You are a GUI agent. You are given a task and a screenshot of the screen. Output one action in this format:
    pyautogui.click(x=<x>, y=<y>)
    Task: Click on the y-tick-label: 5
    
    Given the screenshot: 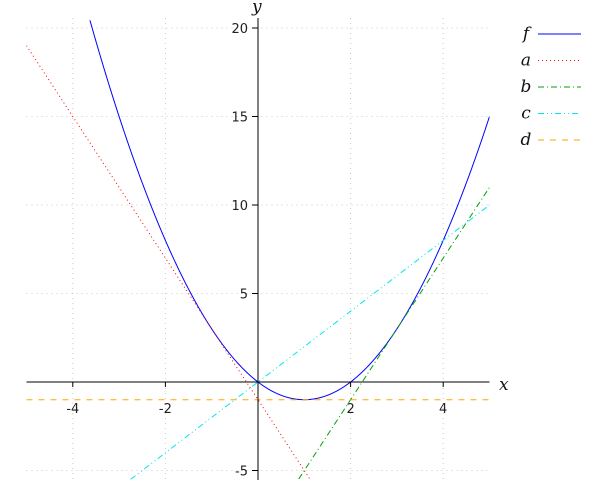 What is the action you would take?
    pyautogui.click(x=244, y=295)
    